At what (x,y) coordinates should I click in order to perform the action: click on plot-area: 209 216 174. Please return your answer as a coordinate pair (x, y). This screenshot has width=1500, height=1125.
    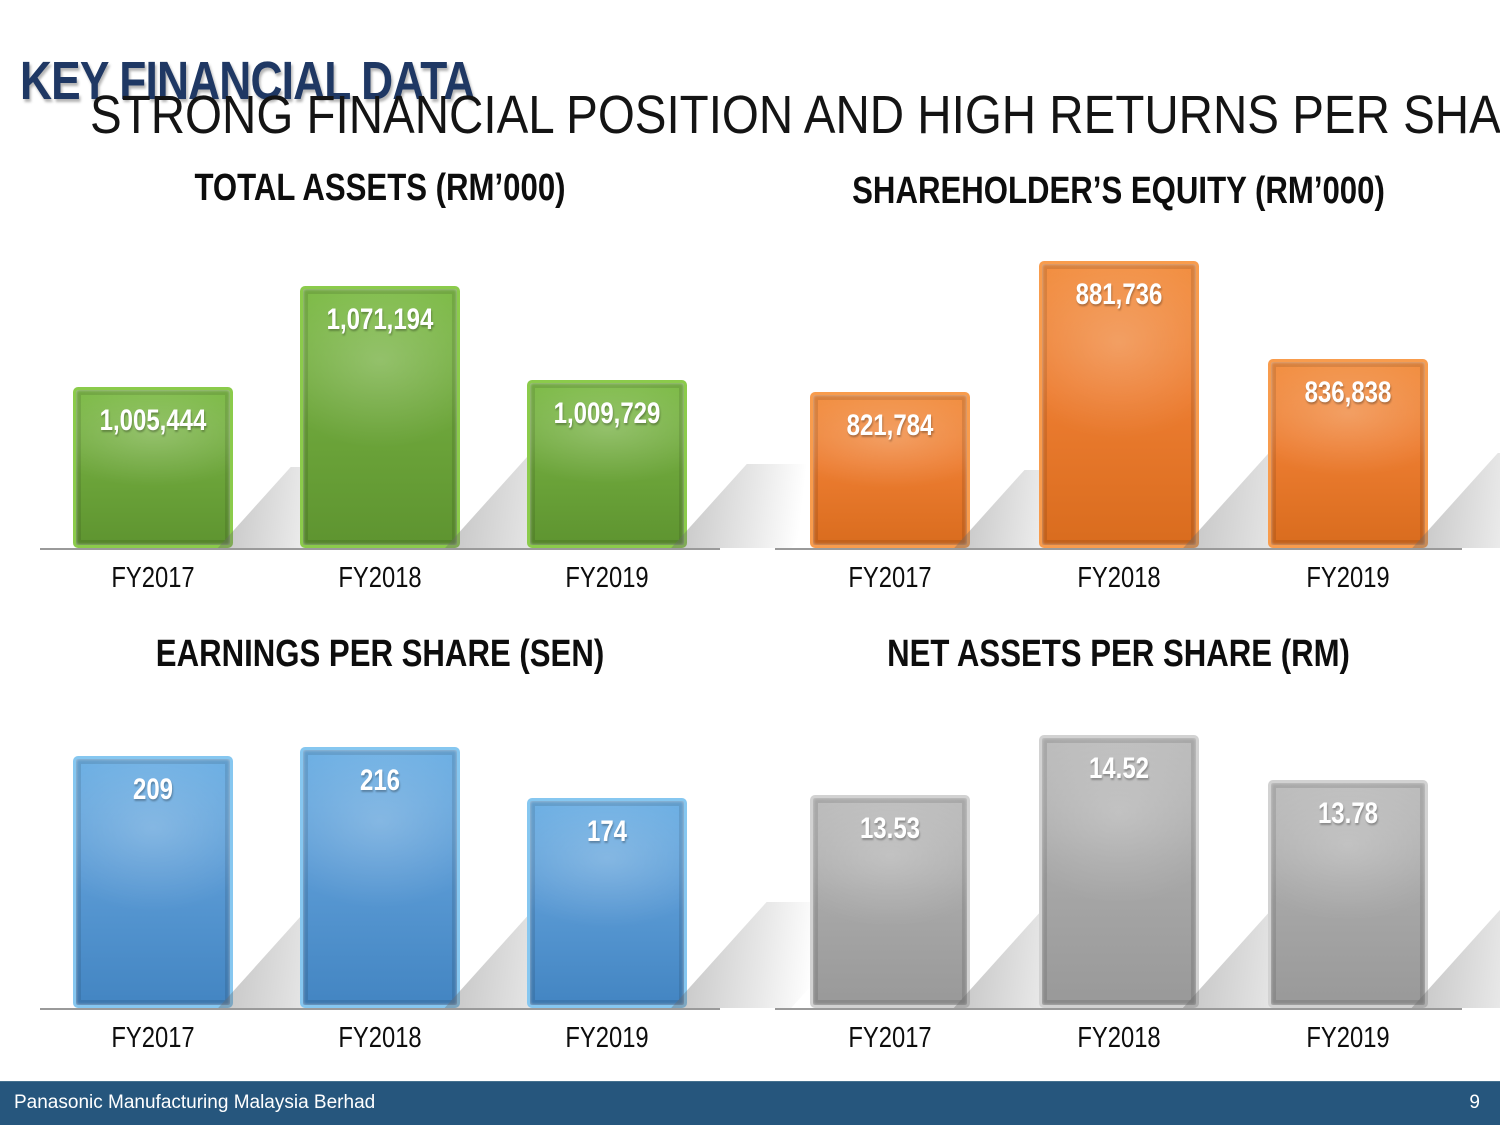
    Looking at the image, I should click on (380, 857).